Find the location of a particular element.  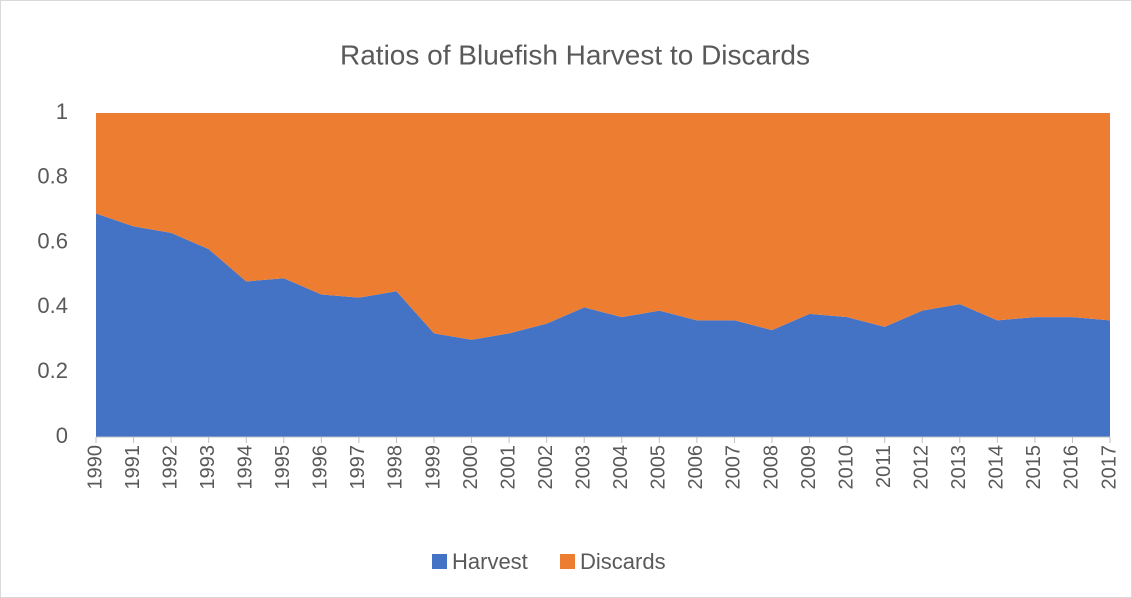

x-tick-label: 1990 is located at coordinates (95, 467).